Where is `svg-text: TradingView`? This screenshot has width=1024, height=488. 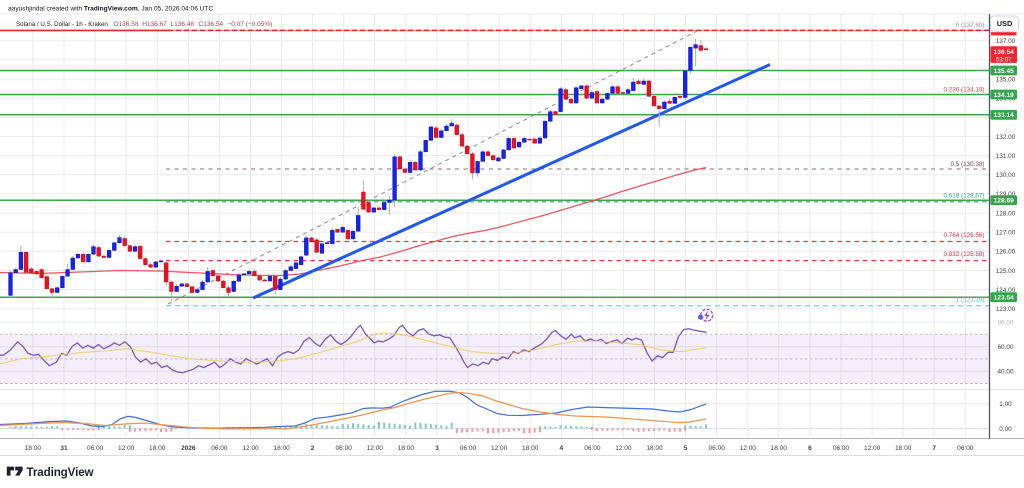
svg-text: TradingView is located at coordinates (61, 472).